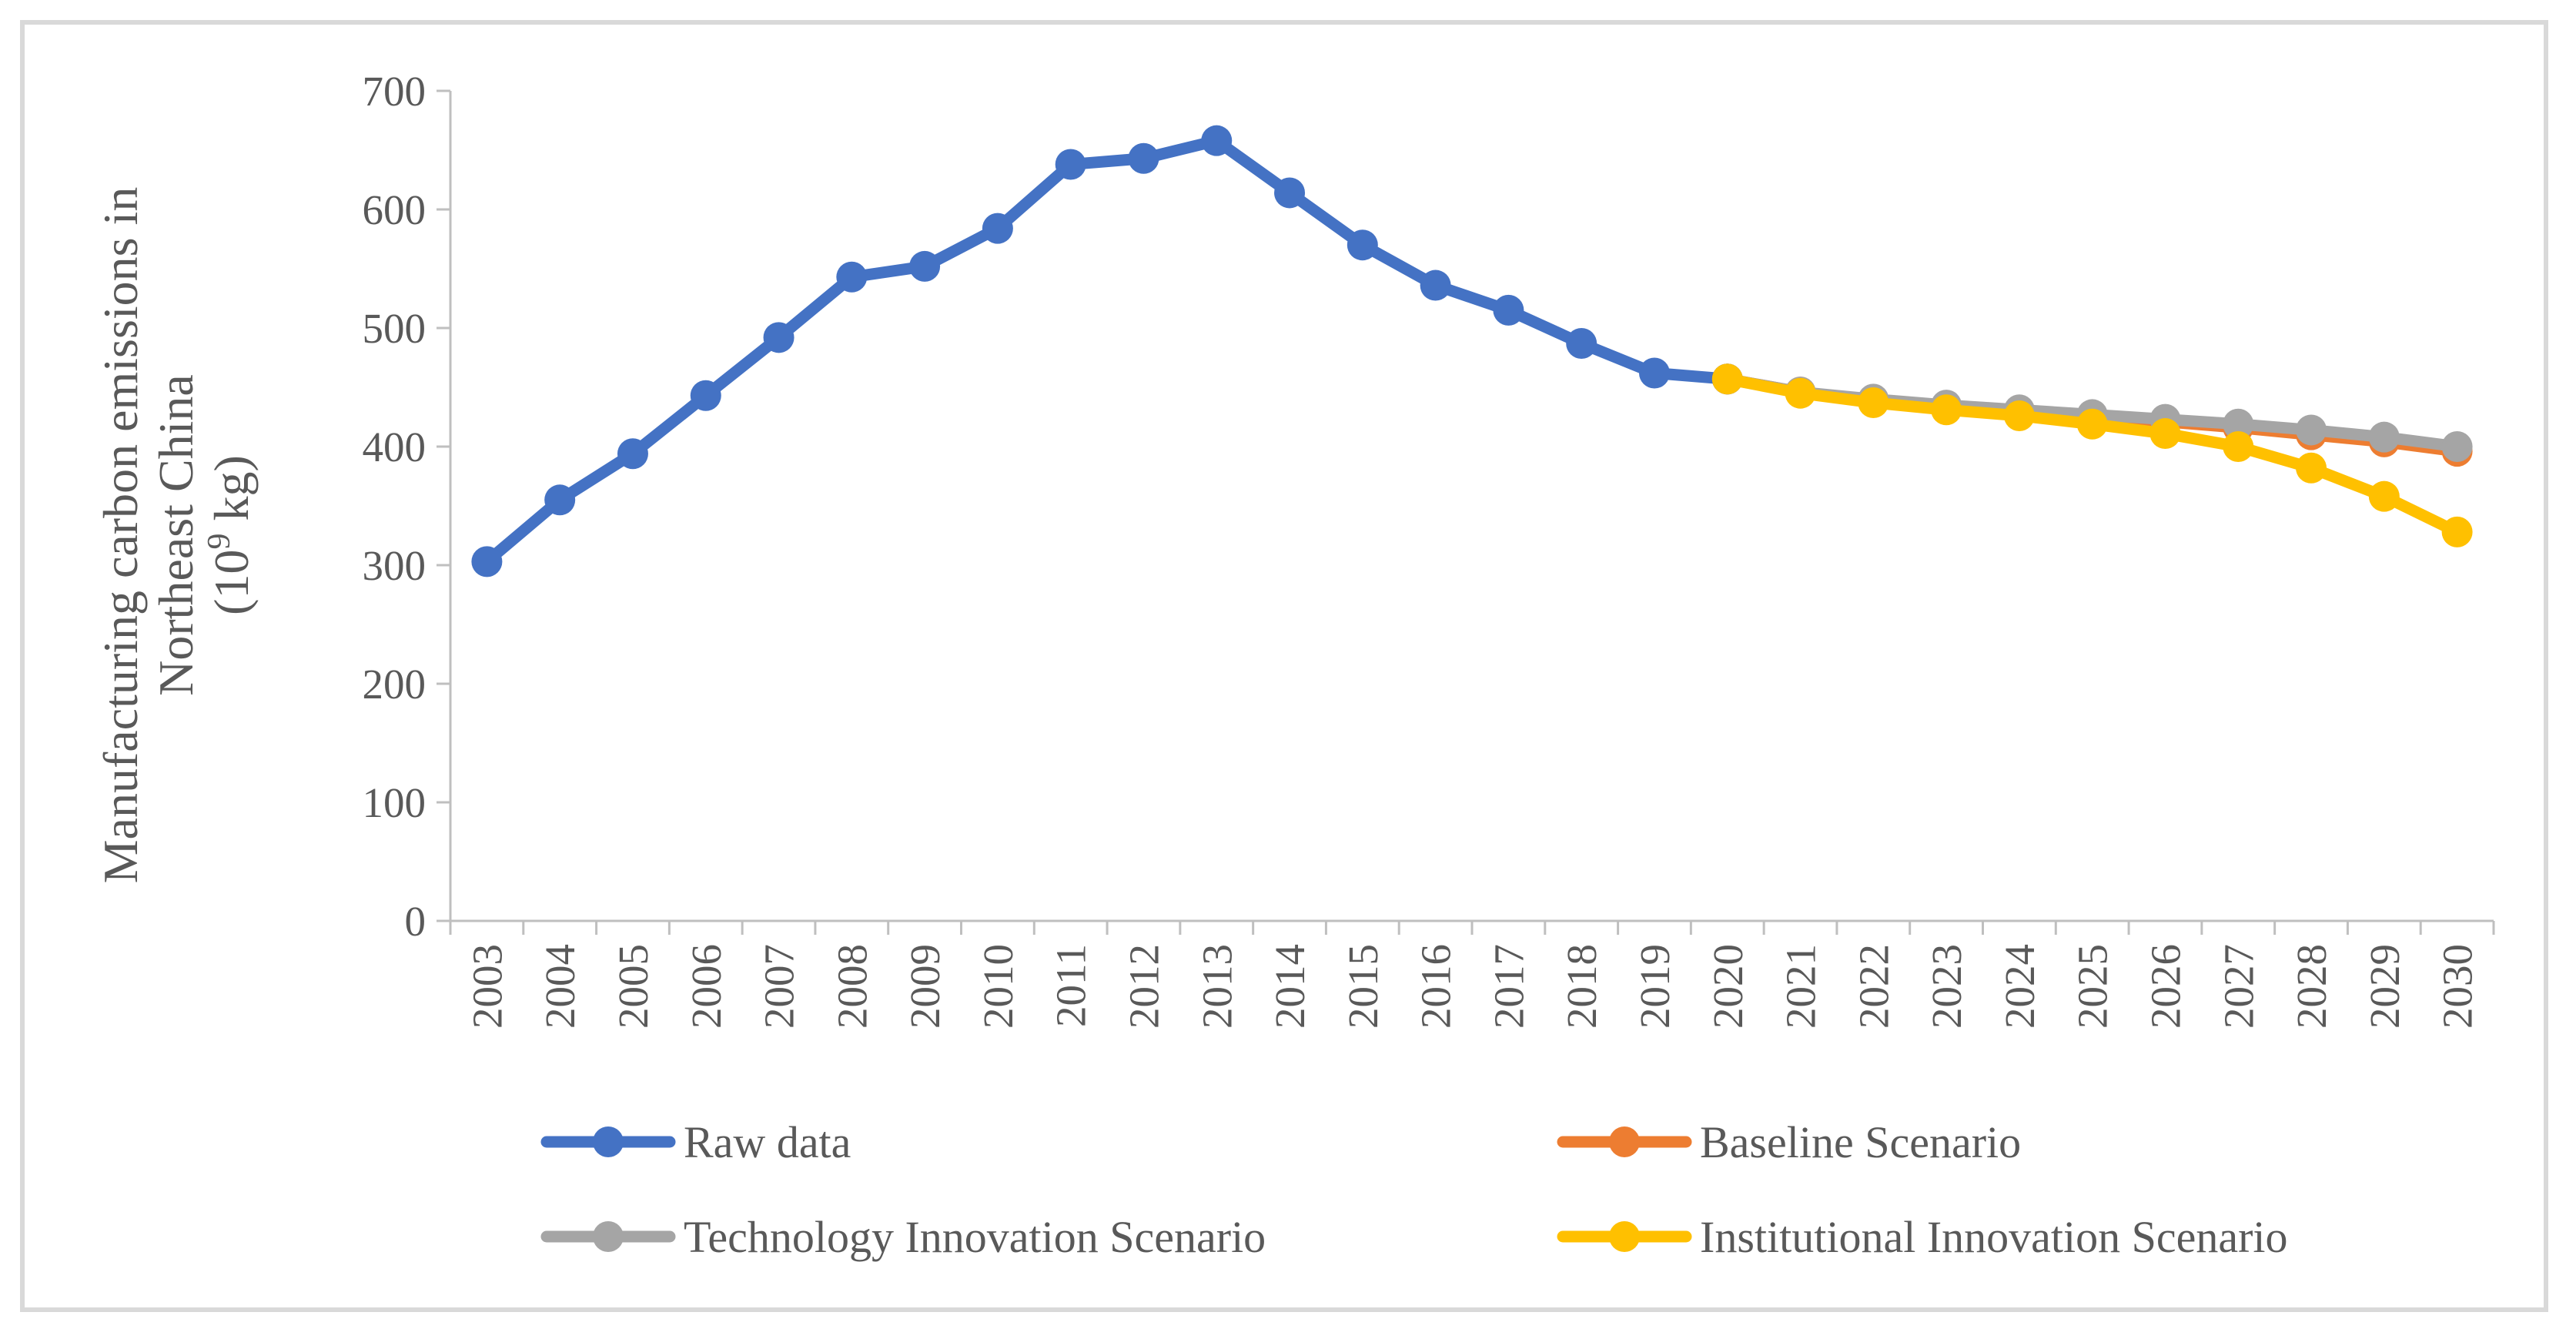  What do you see at coordinates (395, 446) in the screenshot?
I see `y-tick-label: 400` at bounding box center [395, 446].